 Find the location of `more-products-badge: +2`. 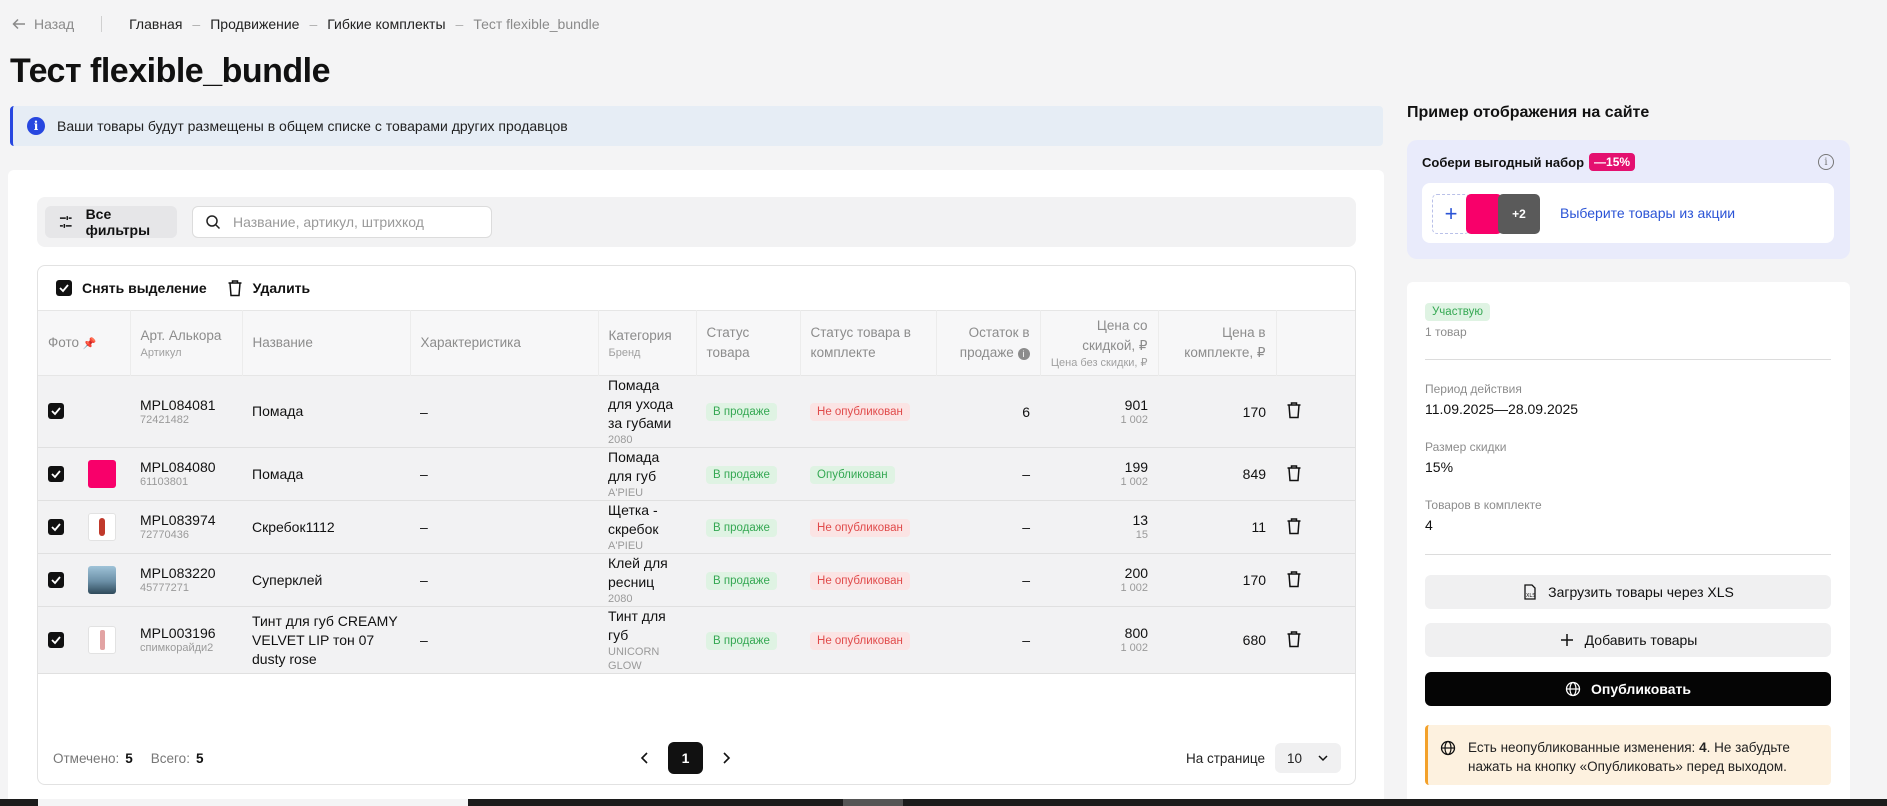

more-products-badge: +2 is located at coordinates (1519, 214).